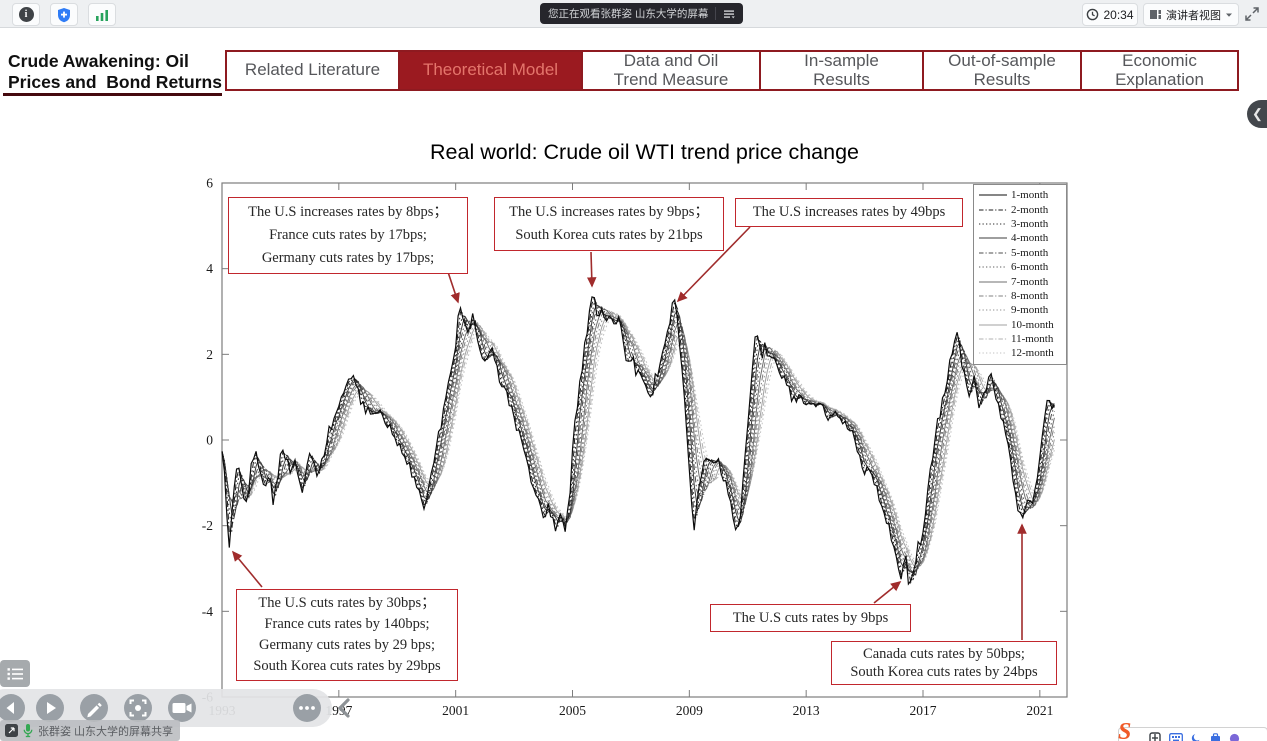 This screenshot has width=1267, height=741. I want to click on play-icon, so click(51, 708).